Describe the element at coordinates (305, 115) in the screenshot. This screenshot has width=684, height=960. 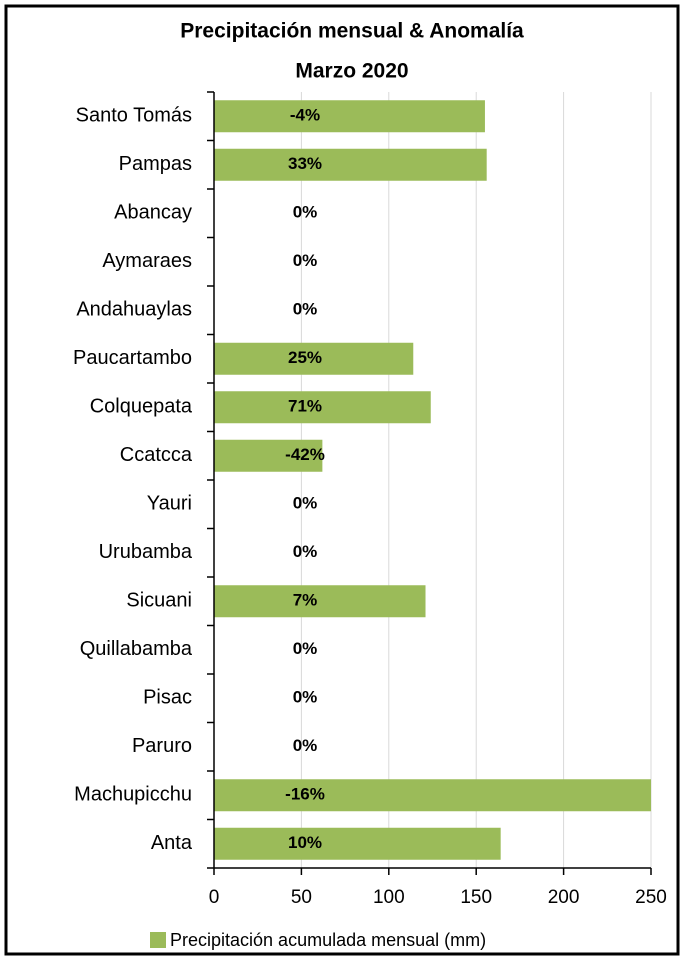
I see `anomaly-label: -4%` at that location.